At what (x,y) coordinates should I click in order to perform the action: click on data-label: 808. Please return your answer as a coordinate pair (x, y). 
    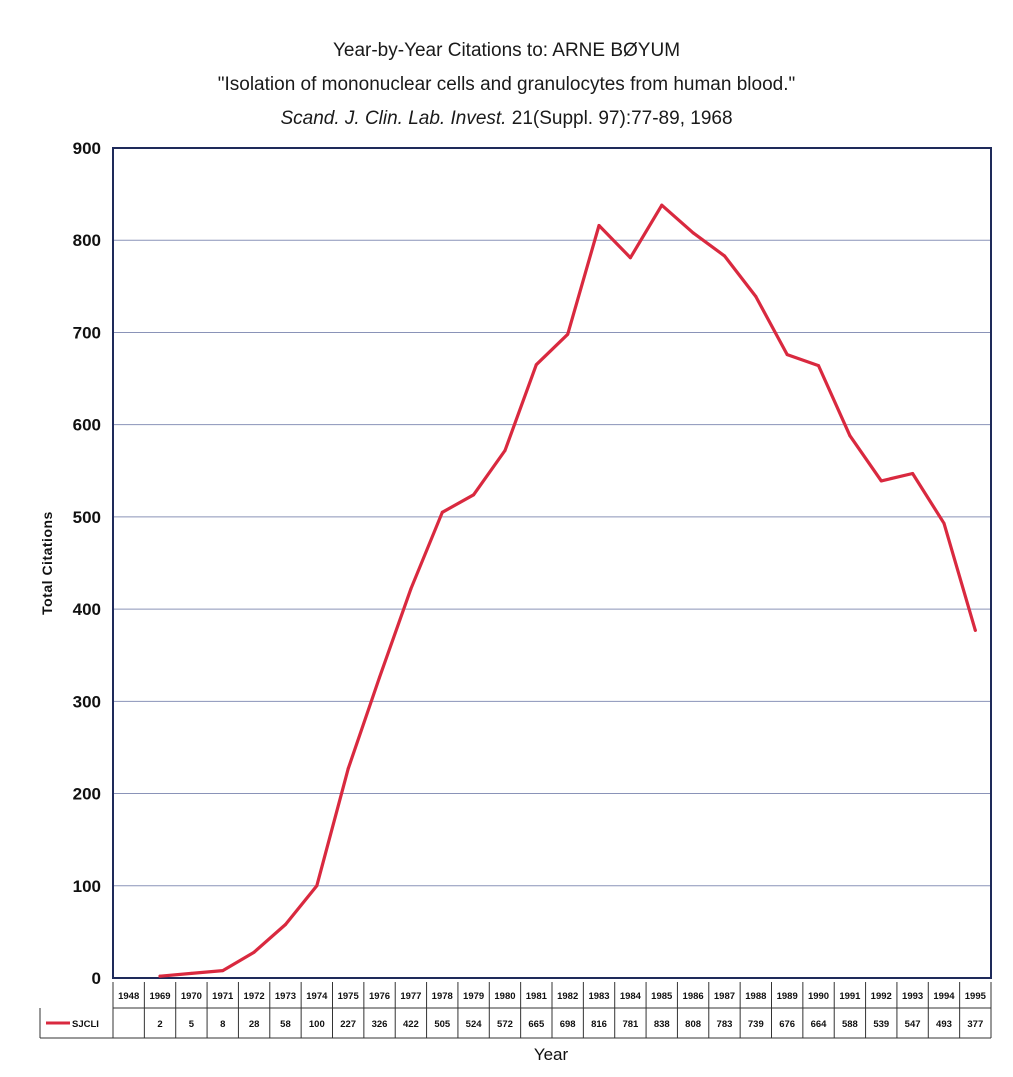
    Looking at the image, I should click on (693, 1024).